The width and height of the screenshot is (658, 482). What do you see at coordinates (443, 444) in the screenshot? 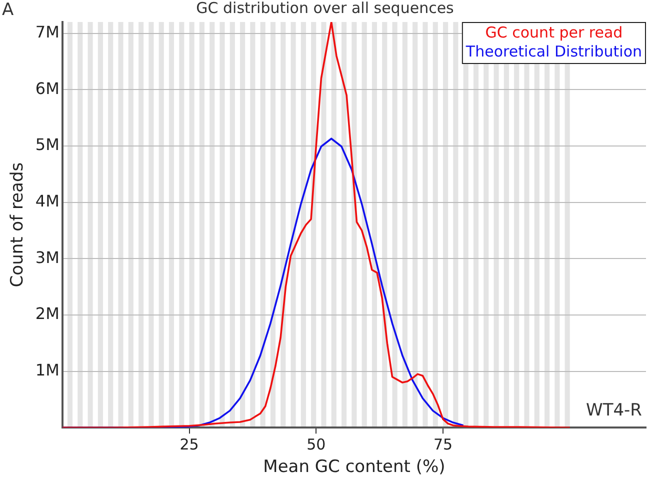
I see `x-tick-label: 75` at bounding box center [443, 444].